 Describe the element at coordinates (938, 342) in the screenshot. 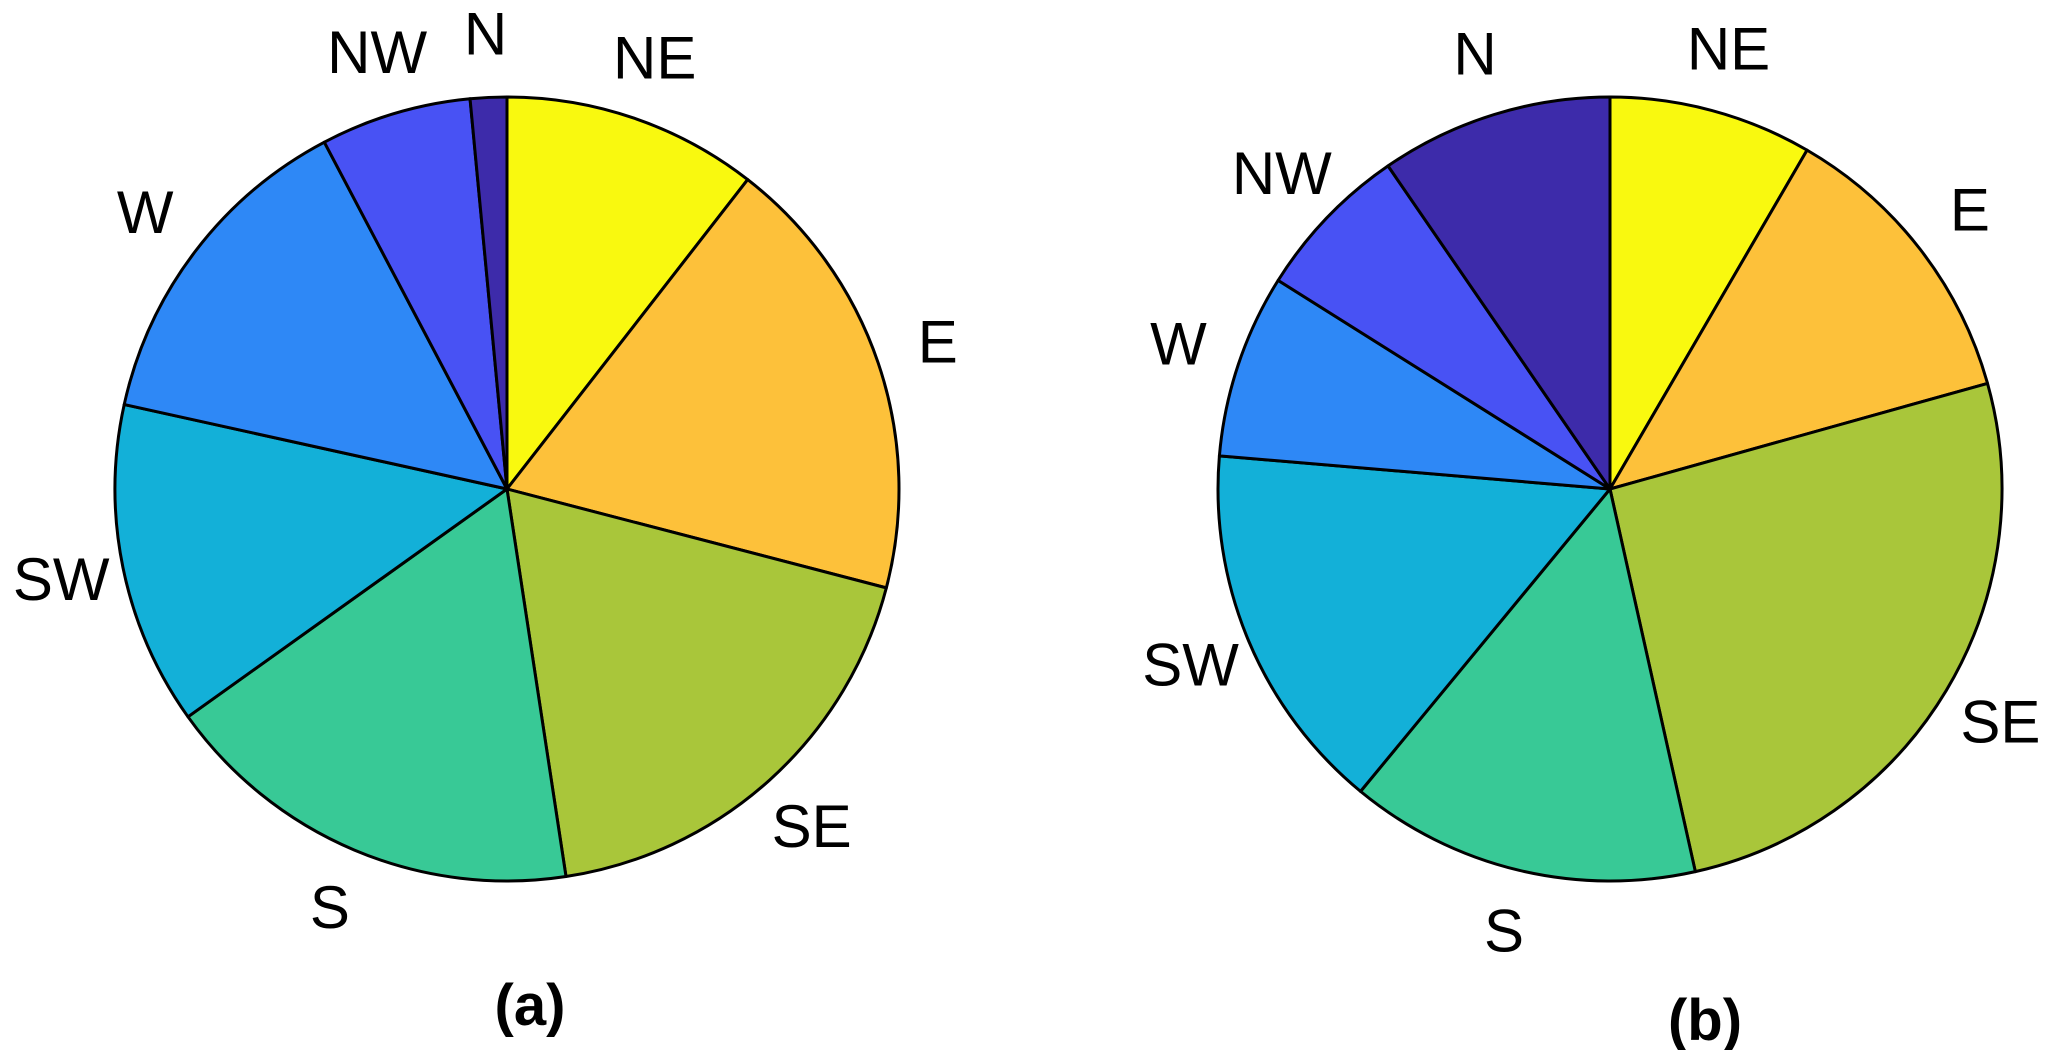

I see `pie-a-label-e: E` at that location.